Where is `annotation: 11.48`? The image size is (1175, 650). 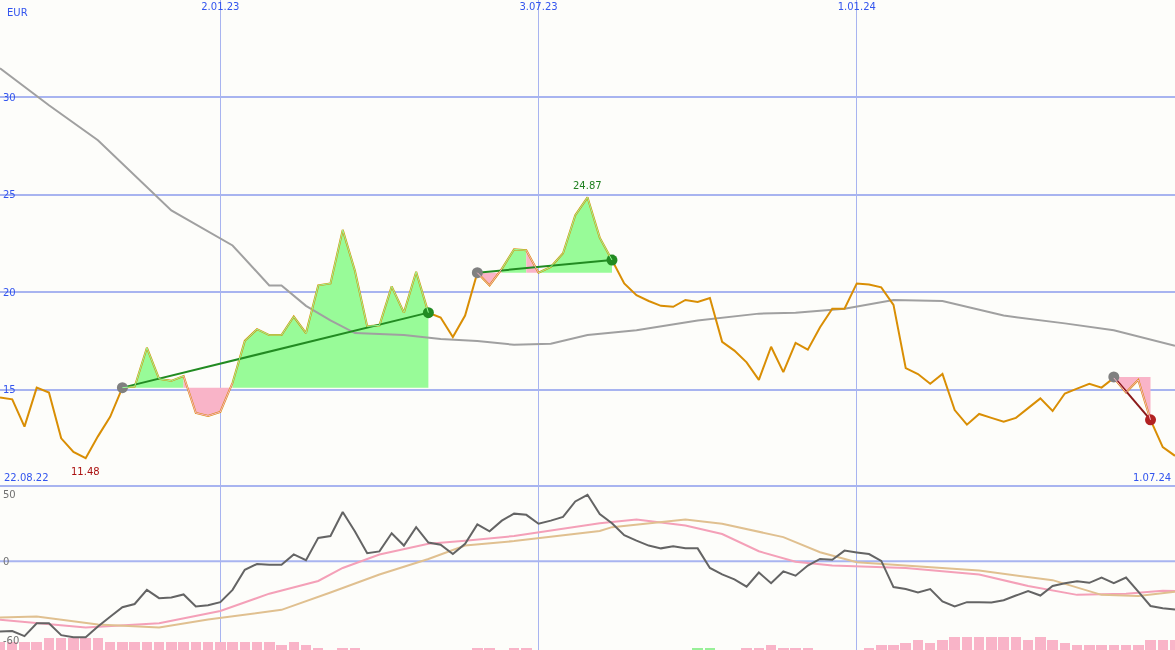 annotation: 11.48 is located at coordinates (85, 471).